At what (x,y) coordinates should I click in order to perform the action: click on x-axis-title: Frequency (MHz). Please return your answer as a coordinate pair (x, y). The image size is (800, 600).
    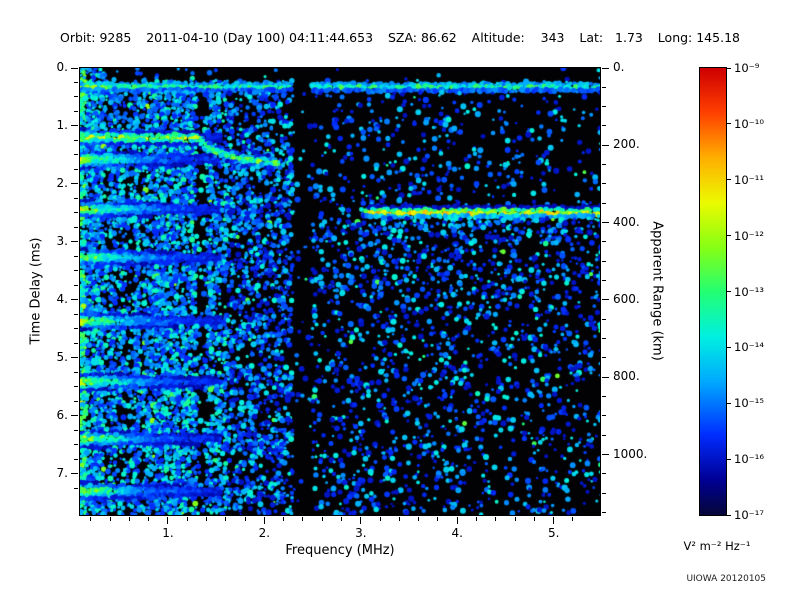
    Looking at the image, I should click on (340, 550).